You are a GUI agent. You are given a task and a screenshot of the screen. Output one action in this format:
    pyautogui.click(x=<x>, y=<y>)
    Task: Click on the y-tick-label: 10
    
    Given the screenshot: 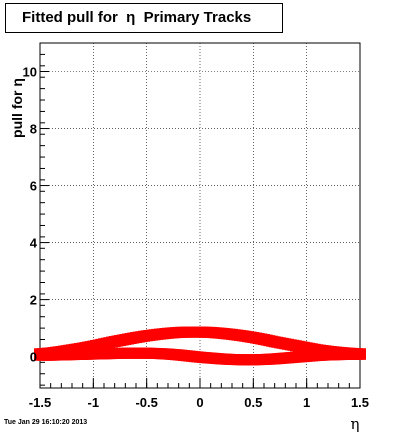 What is the action you would take?
    pyautogui.click(x=30, y=72)
    